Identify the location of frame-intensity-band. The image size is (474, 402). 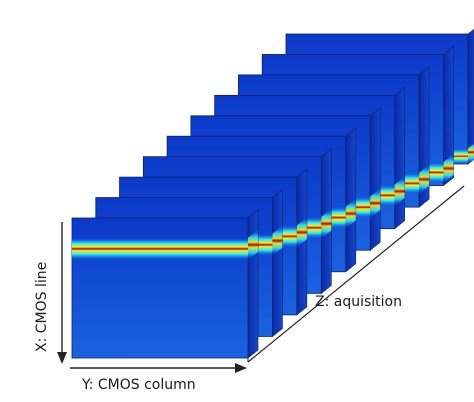
(160, 248).